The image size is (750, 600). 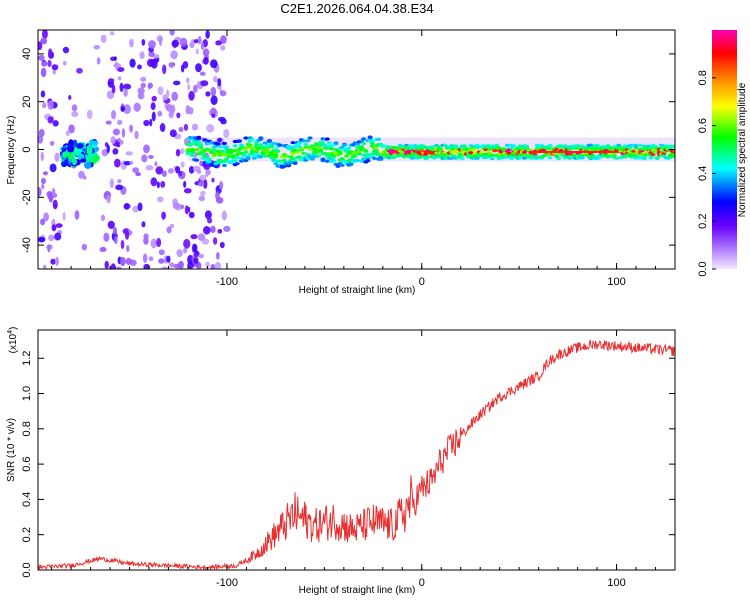 I want to click on spectrogram-y-axis-title: Frequency (Hz), so click(x=11, y=150).